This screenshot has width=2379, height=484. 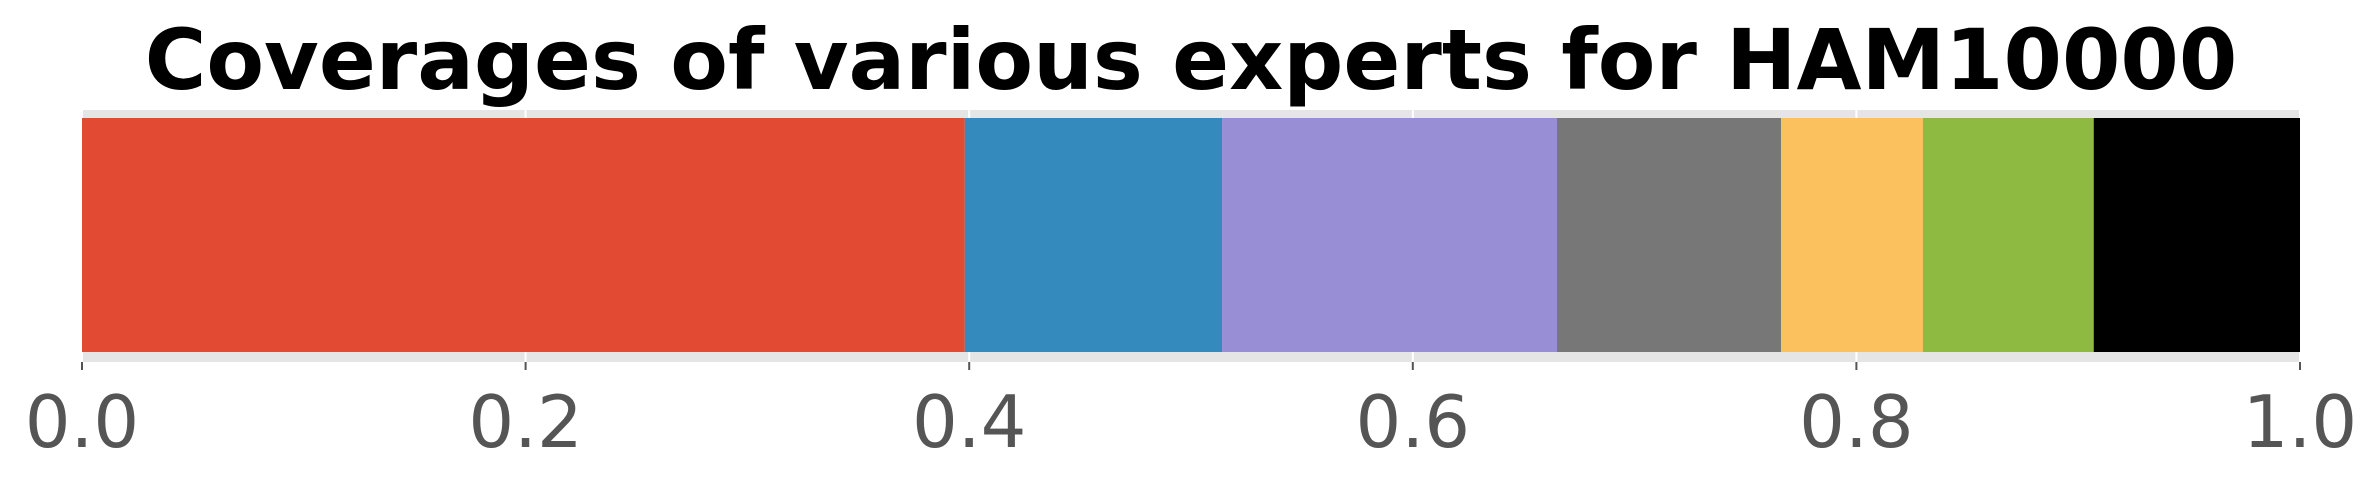 I want to click on x-tick-label: 1.0, so click(x=2300, y=422).